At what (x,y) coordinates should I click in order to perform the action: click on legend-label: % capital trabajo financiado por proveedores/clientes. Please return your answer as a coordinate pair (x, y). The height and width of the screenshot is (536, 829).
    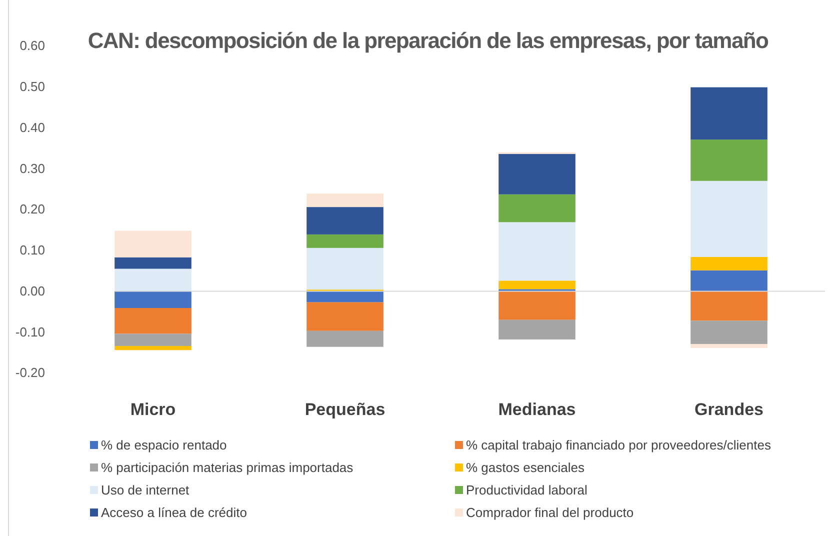
    Looking at the image, I should click on (619, 445).